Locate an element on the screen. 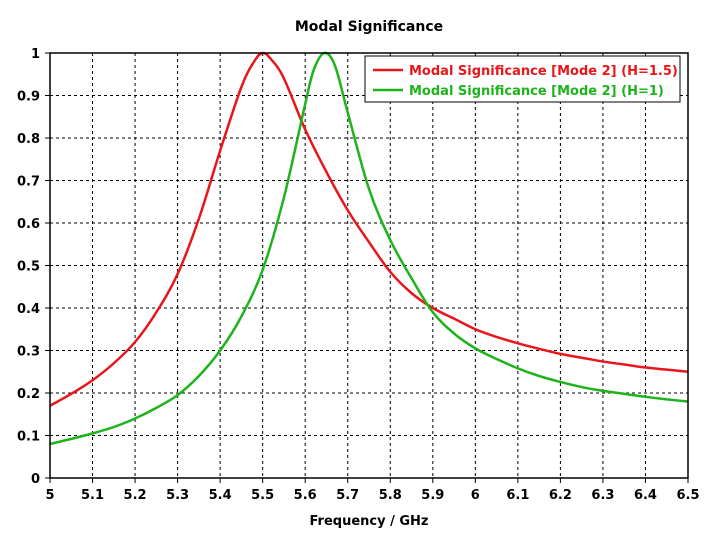 The image size is (720, 534). x-tick-label: 5 is located at coordinates (49, 495).